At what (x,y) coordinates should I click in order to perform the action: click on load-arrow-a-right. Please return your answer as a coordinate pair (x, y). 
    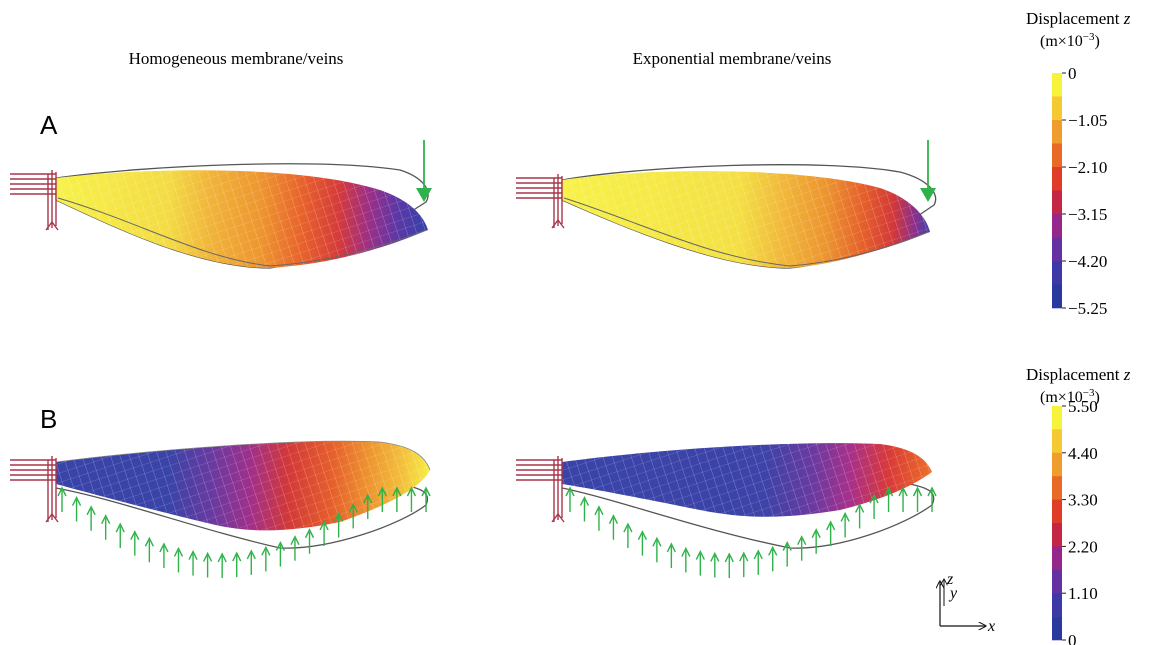
    Looking at the image, I should click on (928, 171).